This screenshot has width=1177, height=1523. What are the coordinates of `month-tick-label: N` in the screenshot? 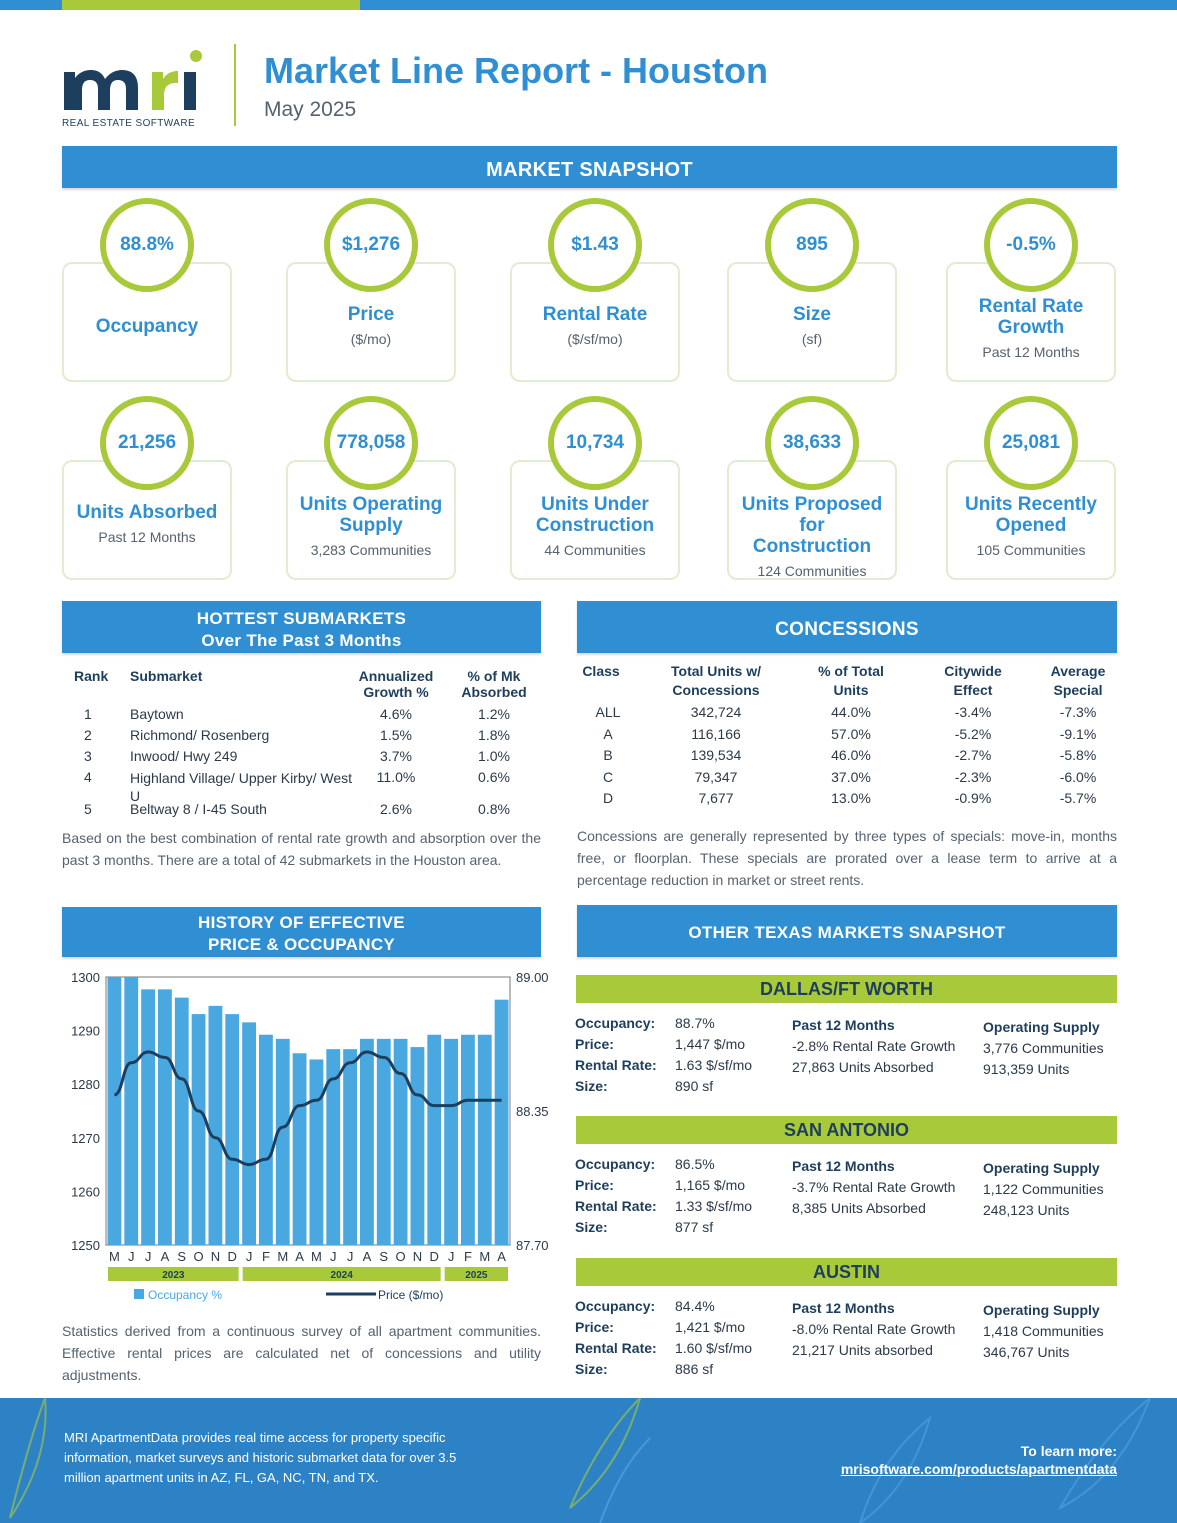 It's located at (417, 1256).